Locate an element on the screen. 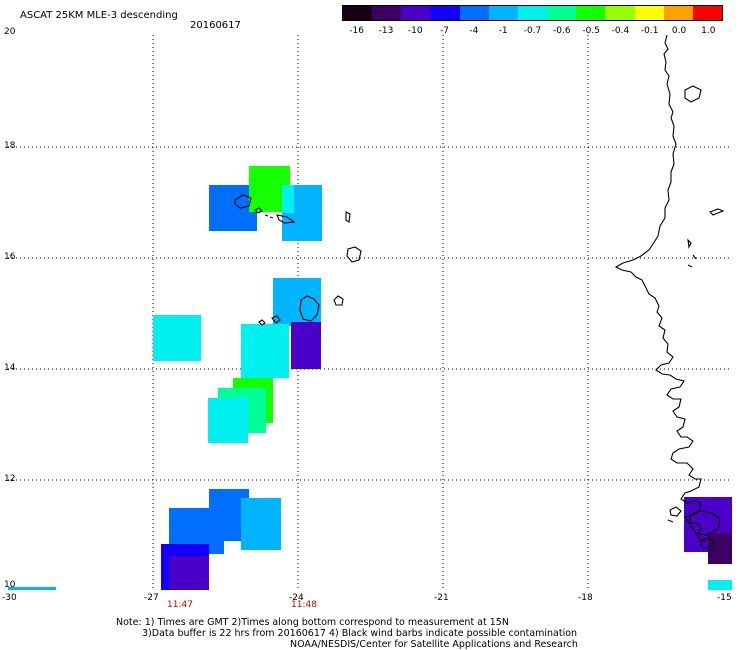  colorbar-tick-label: -0.6 is located at coordinates (562, 31).